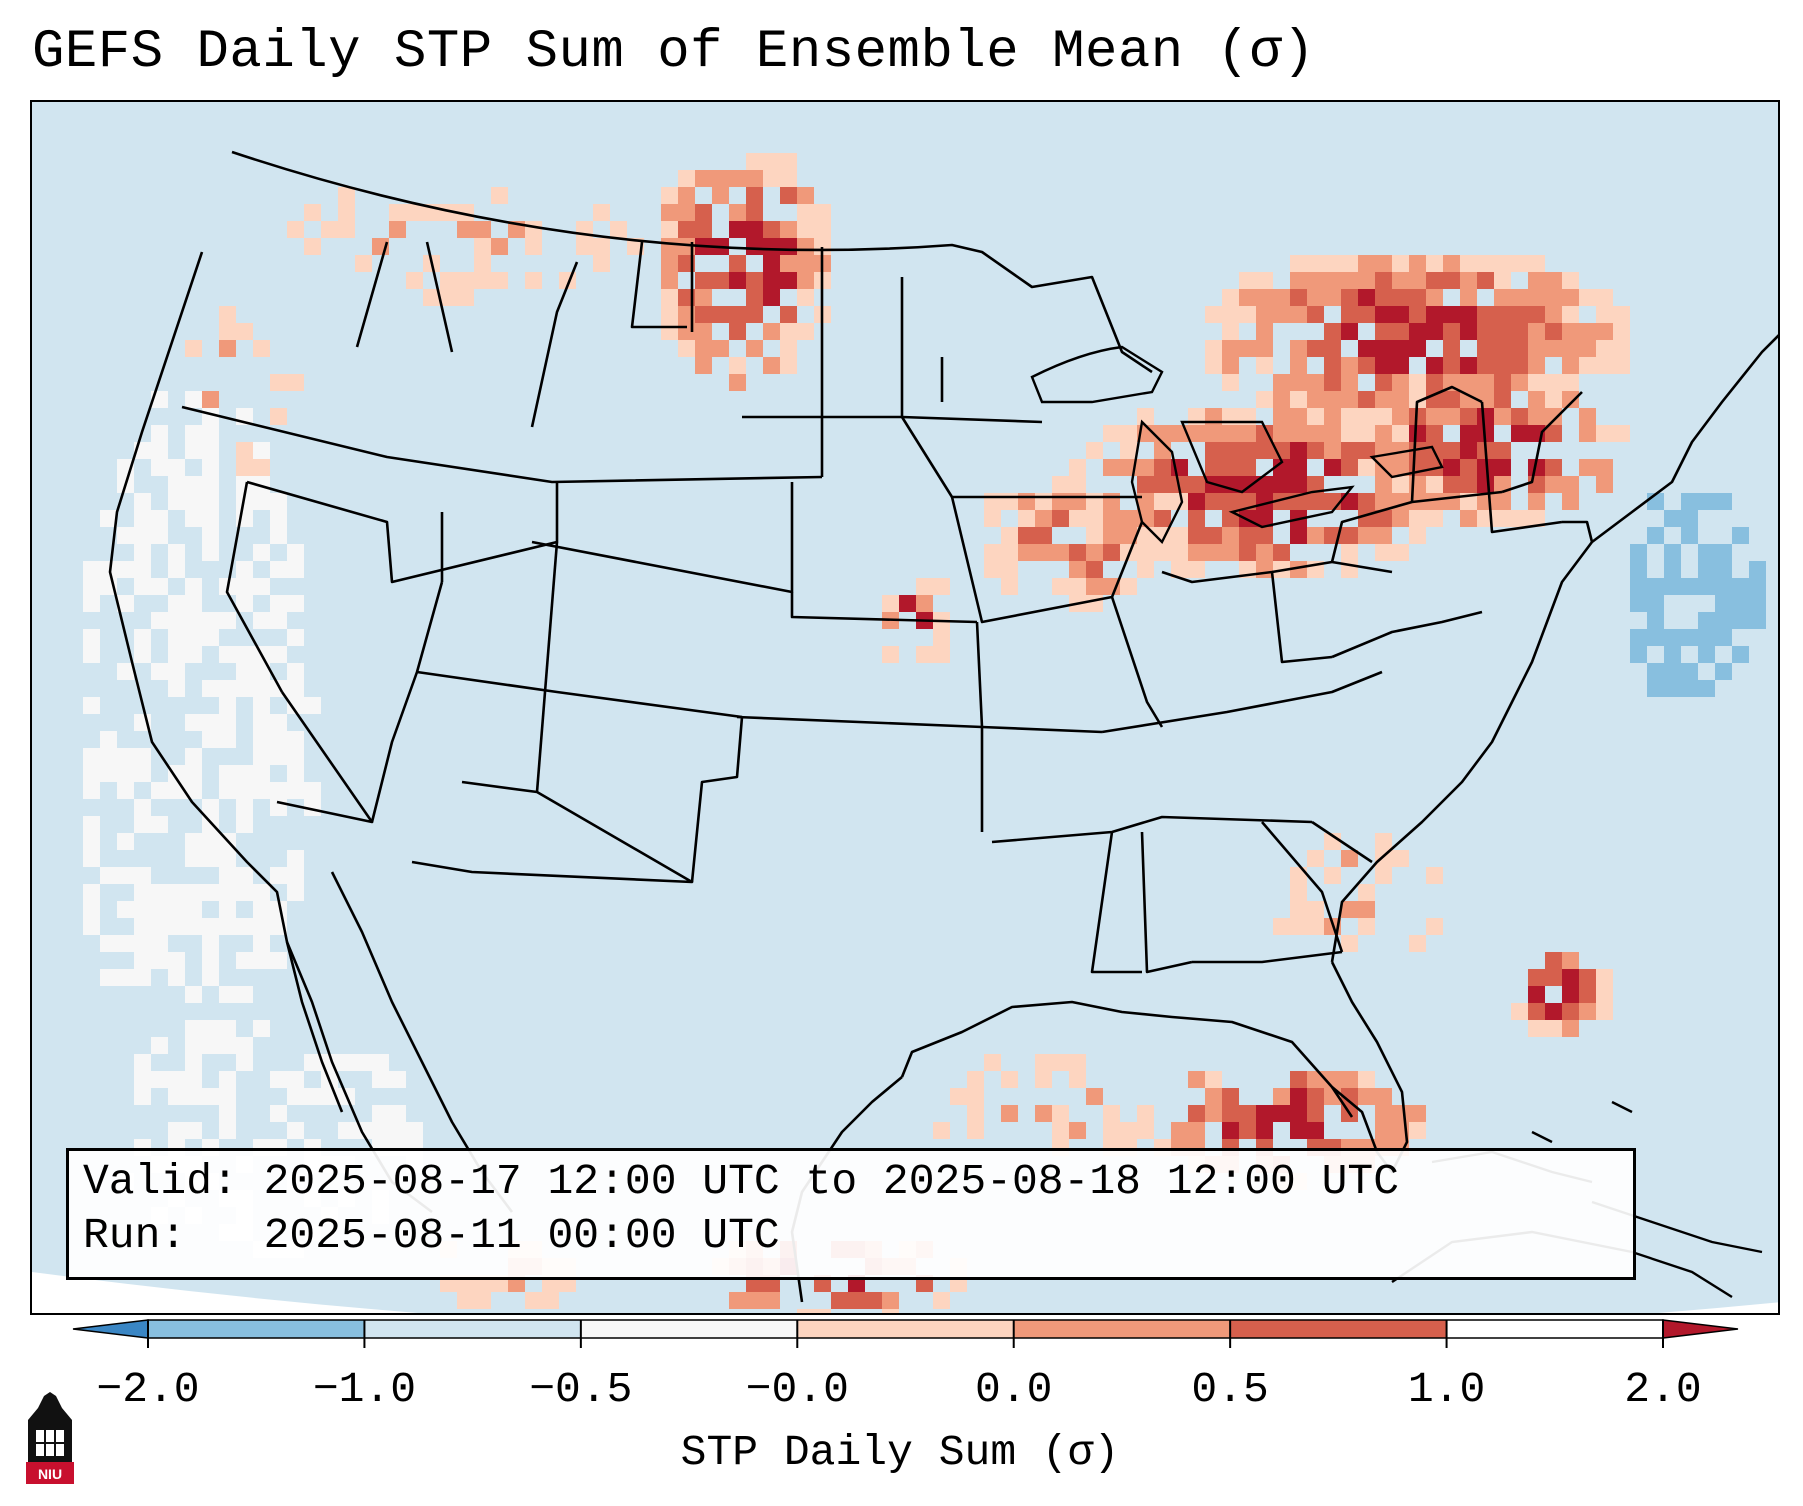  I want to click on colorbar-tick-label: 0.0, so click(1013, 1389).